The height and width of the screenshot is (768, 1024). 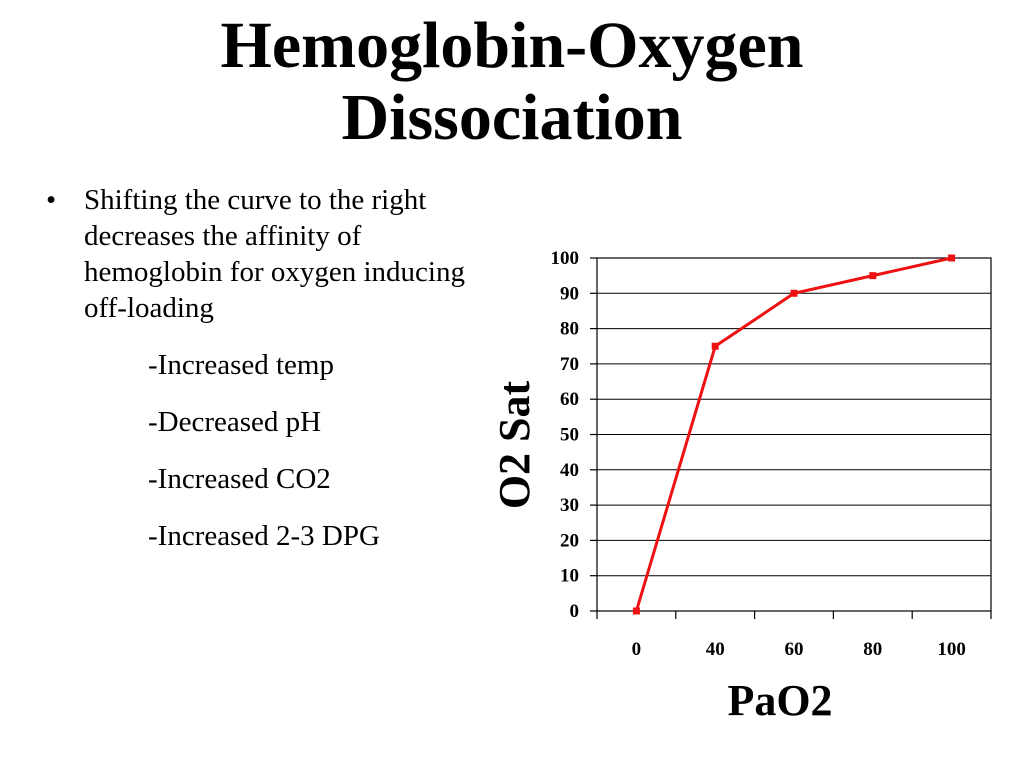 What do you see at coordinates (565, 258) in the screenshot?
I see `y-tick-label-100: 100` at bounding box center [565, 258].